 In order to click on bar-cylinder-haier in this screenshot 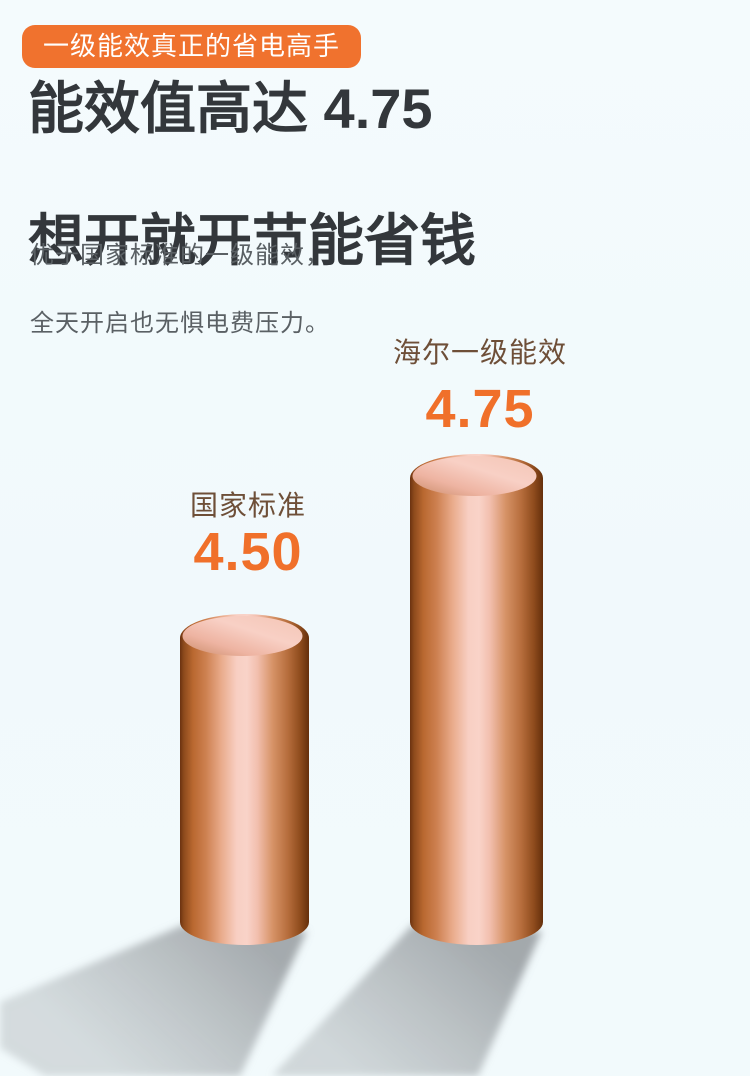, I will do `click(476, 699)`.